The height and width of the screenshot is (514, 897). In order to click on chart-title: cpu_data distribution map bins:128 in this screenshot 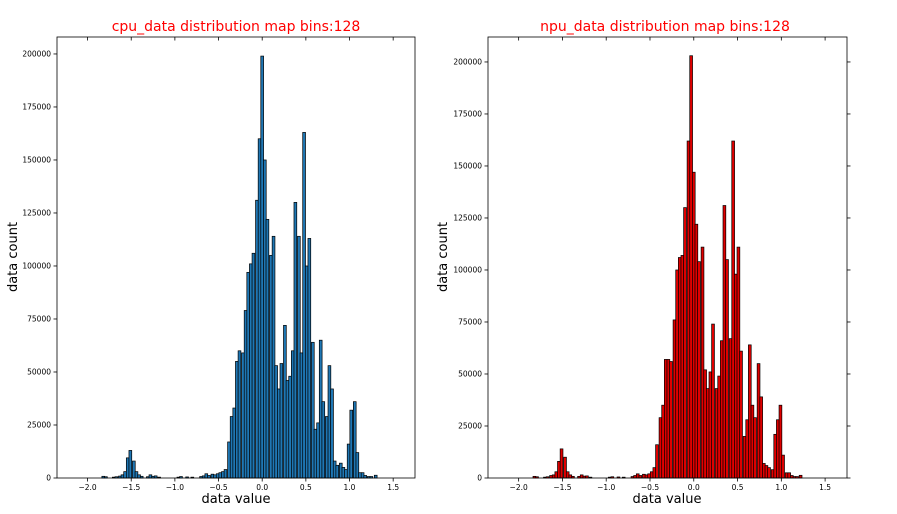, I will do `click(236, 27)`.